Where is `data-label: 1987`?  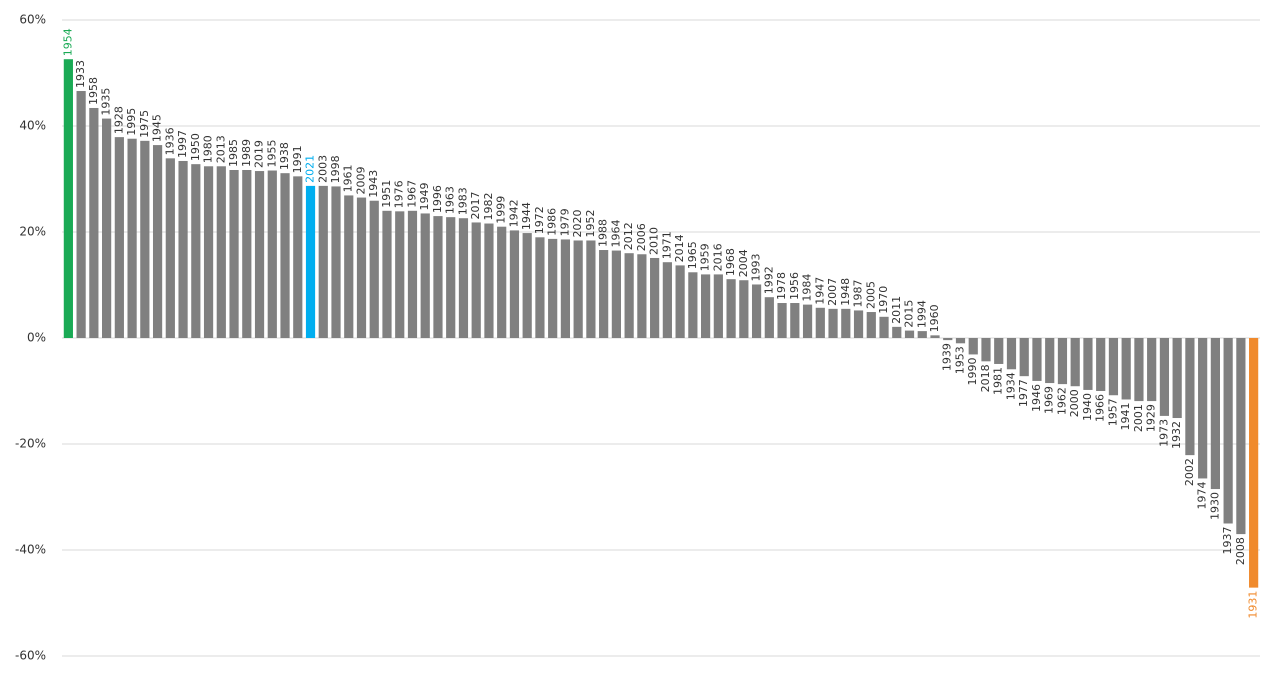
data-label: 1987 is located at coordinates (858, 293).